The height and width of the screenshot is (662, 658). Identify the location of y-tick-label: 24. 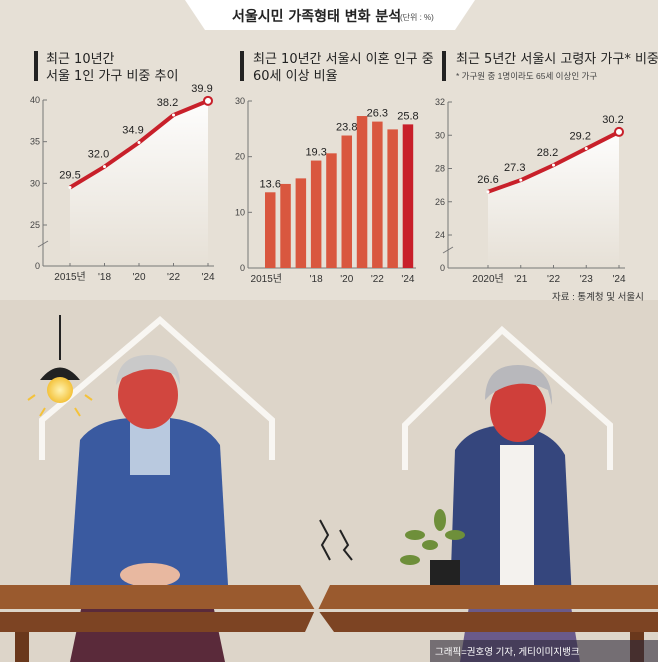
(440, 235).